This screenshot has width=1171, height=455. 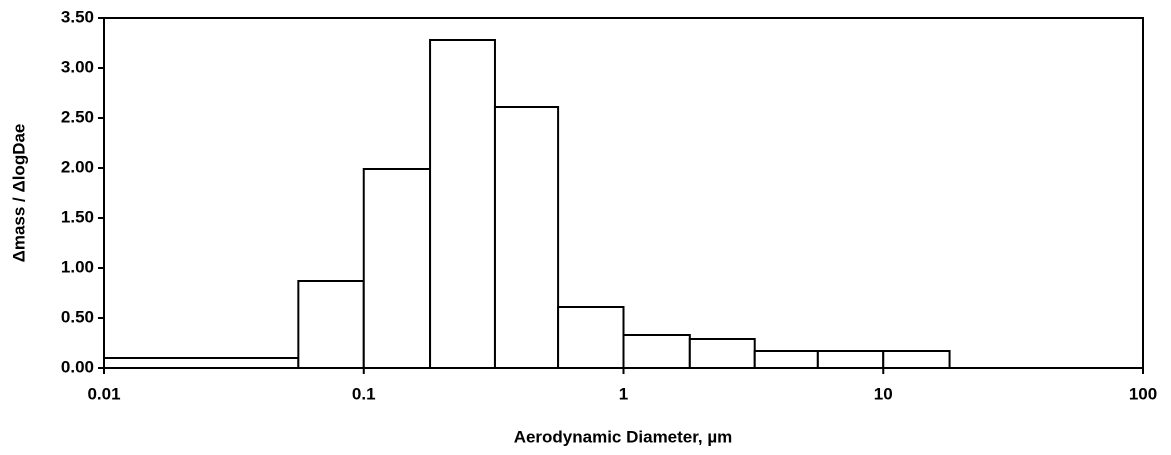 I want to click on y-tick-label: 1.50, so click(x=77, y=216).